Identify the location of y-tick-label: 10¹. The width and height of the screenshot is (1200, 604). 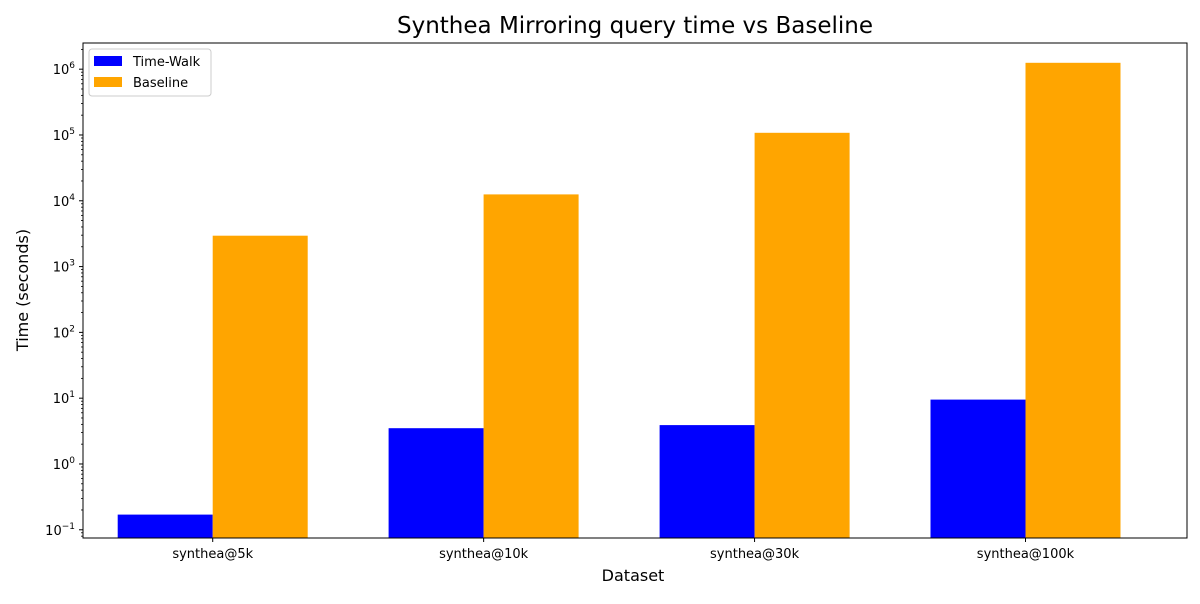
(64, 398).